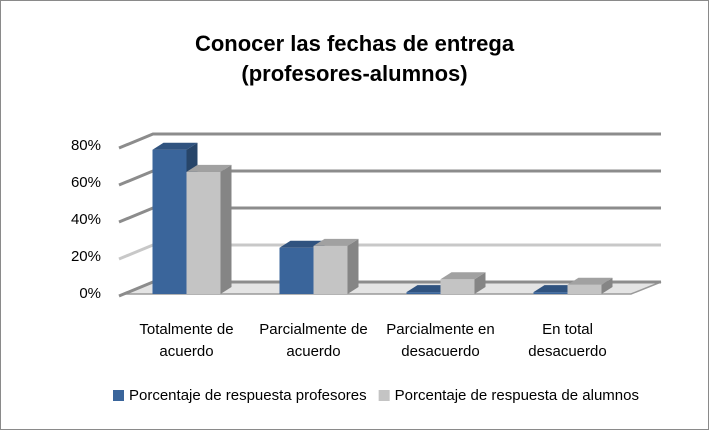 This screenshot has width=709, height=430. What do you see at coordinates (440, 340) in the screenshot?
I see `x-tick-label: Parcialmente en desacuerdo` at bounding box center [440, 340].